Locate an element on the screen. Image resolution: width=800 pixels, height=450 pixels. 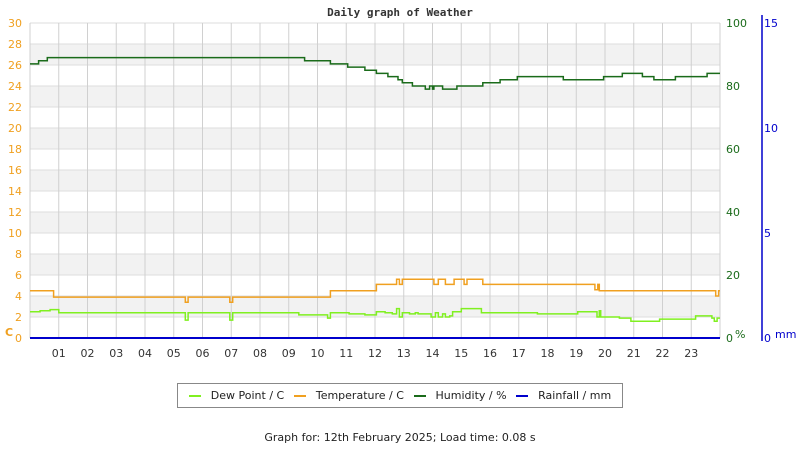
svg-text: 8 is located at coordinates (18, 254).